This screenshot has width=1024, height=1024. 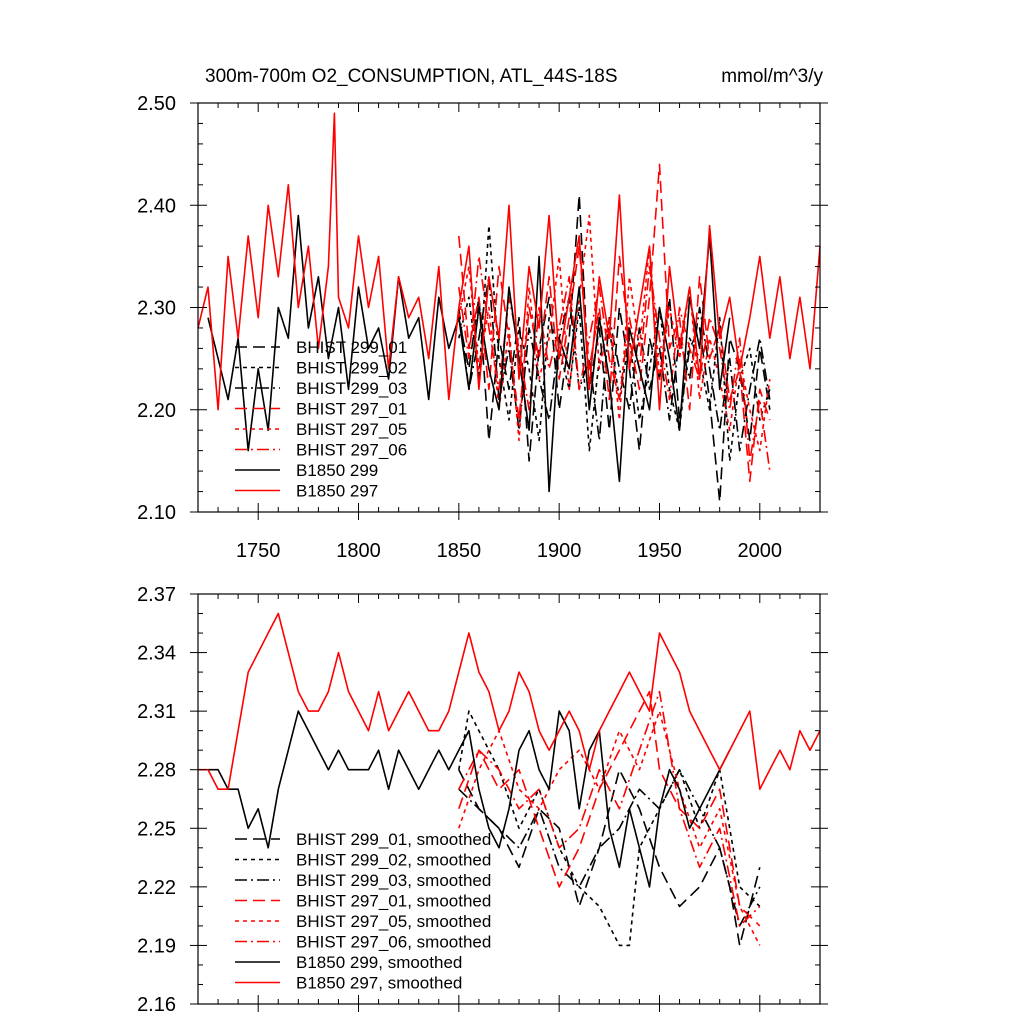 I want to click on series-line-bhist-297-05-smoothed, so click(x=609, y=828).